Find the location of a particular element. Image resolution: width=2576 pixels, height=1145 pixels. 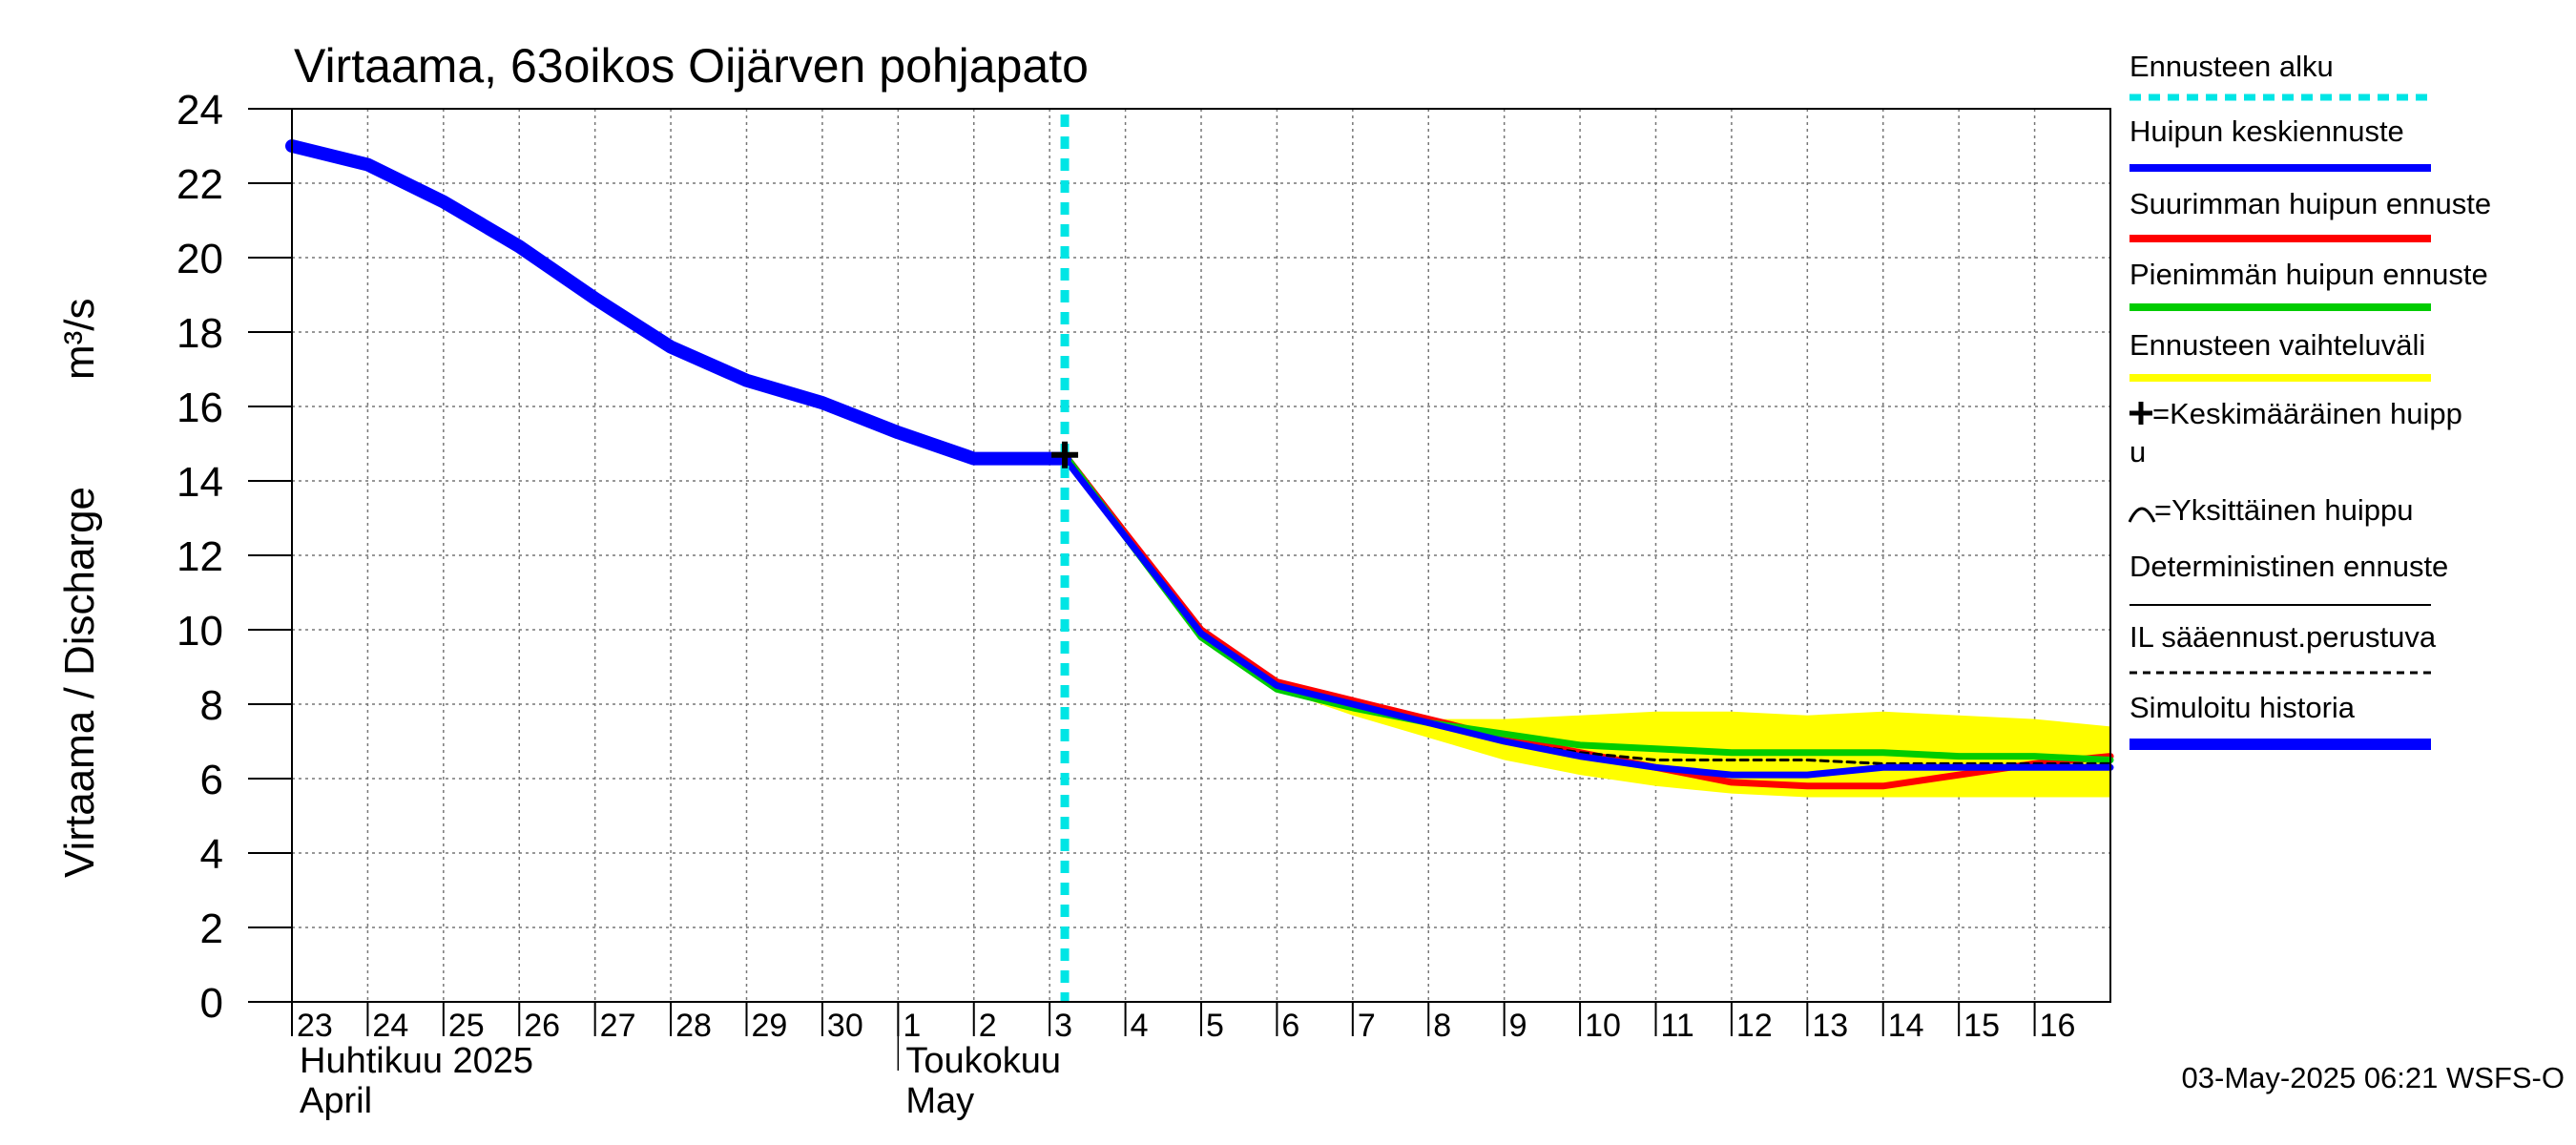

y-tick-label: 10 is located at coordinates (200, 631).